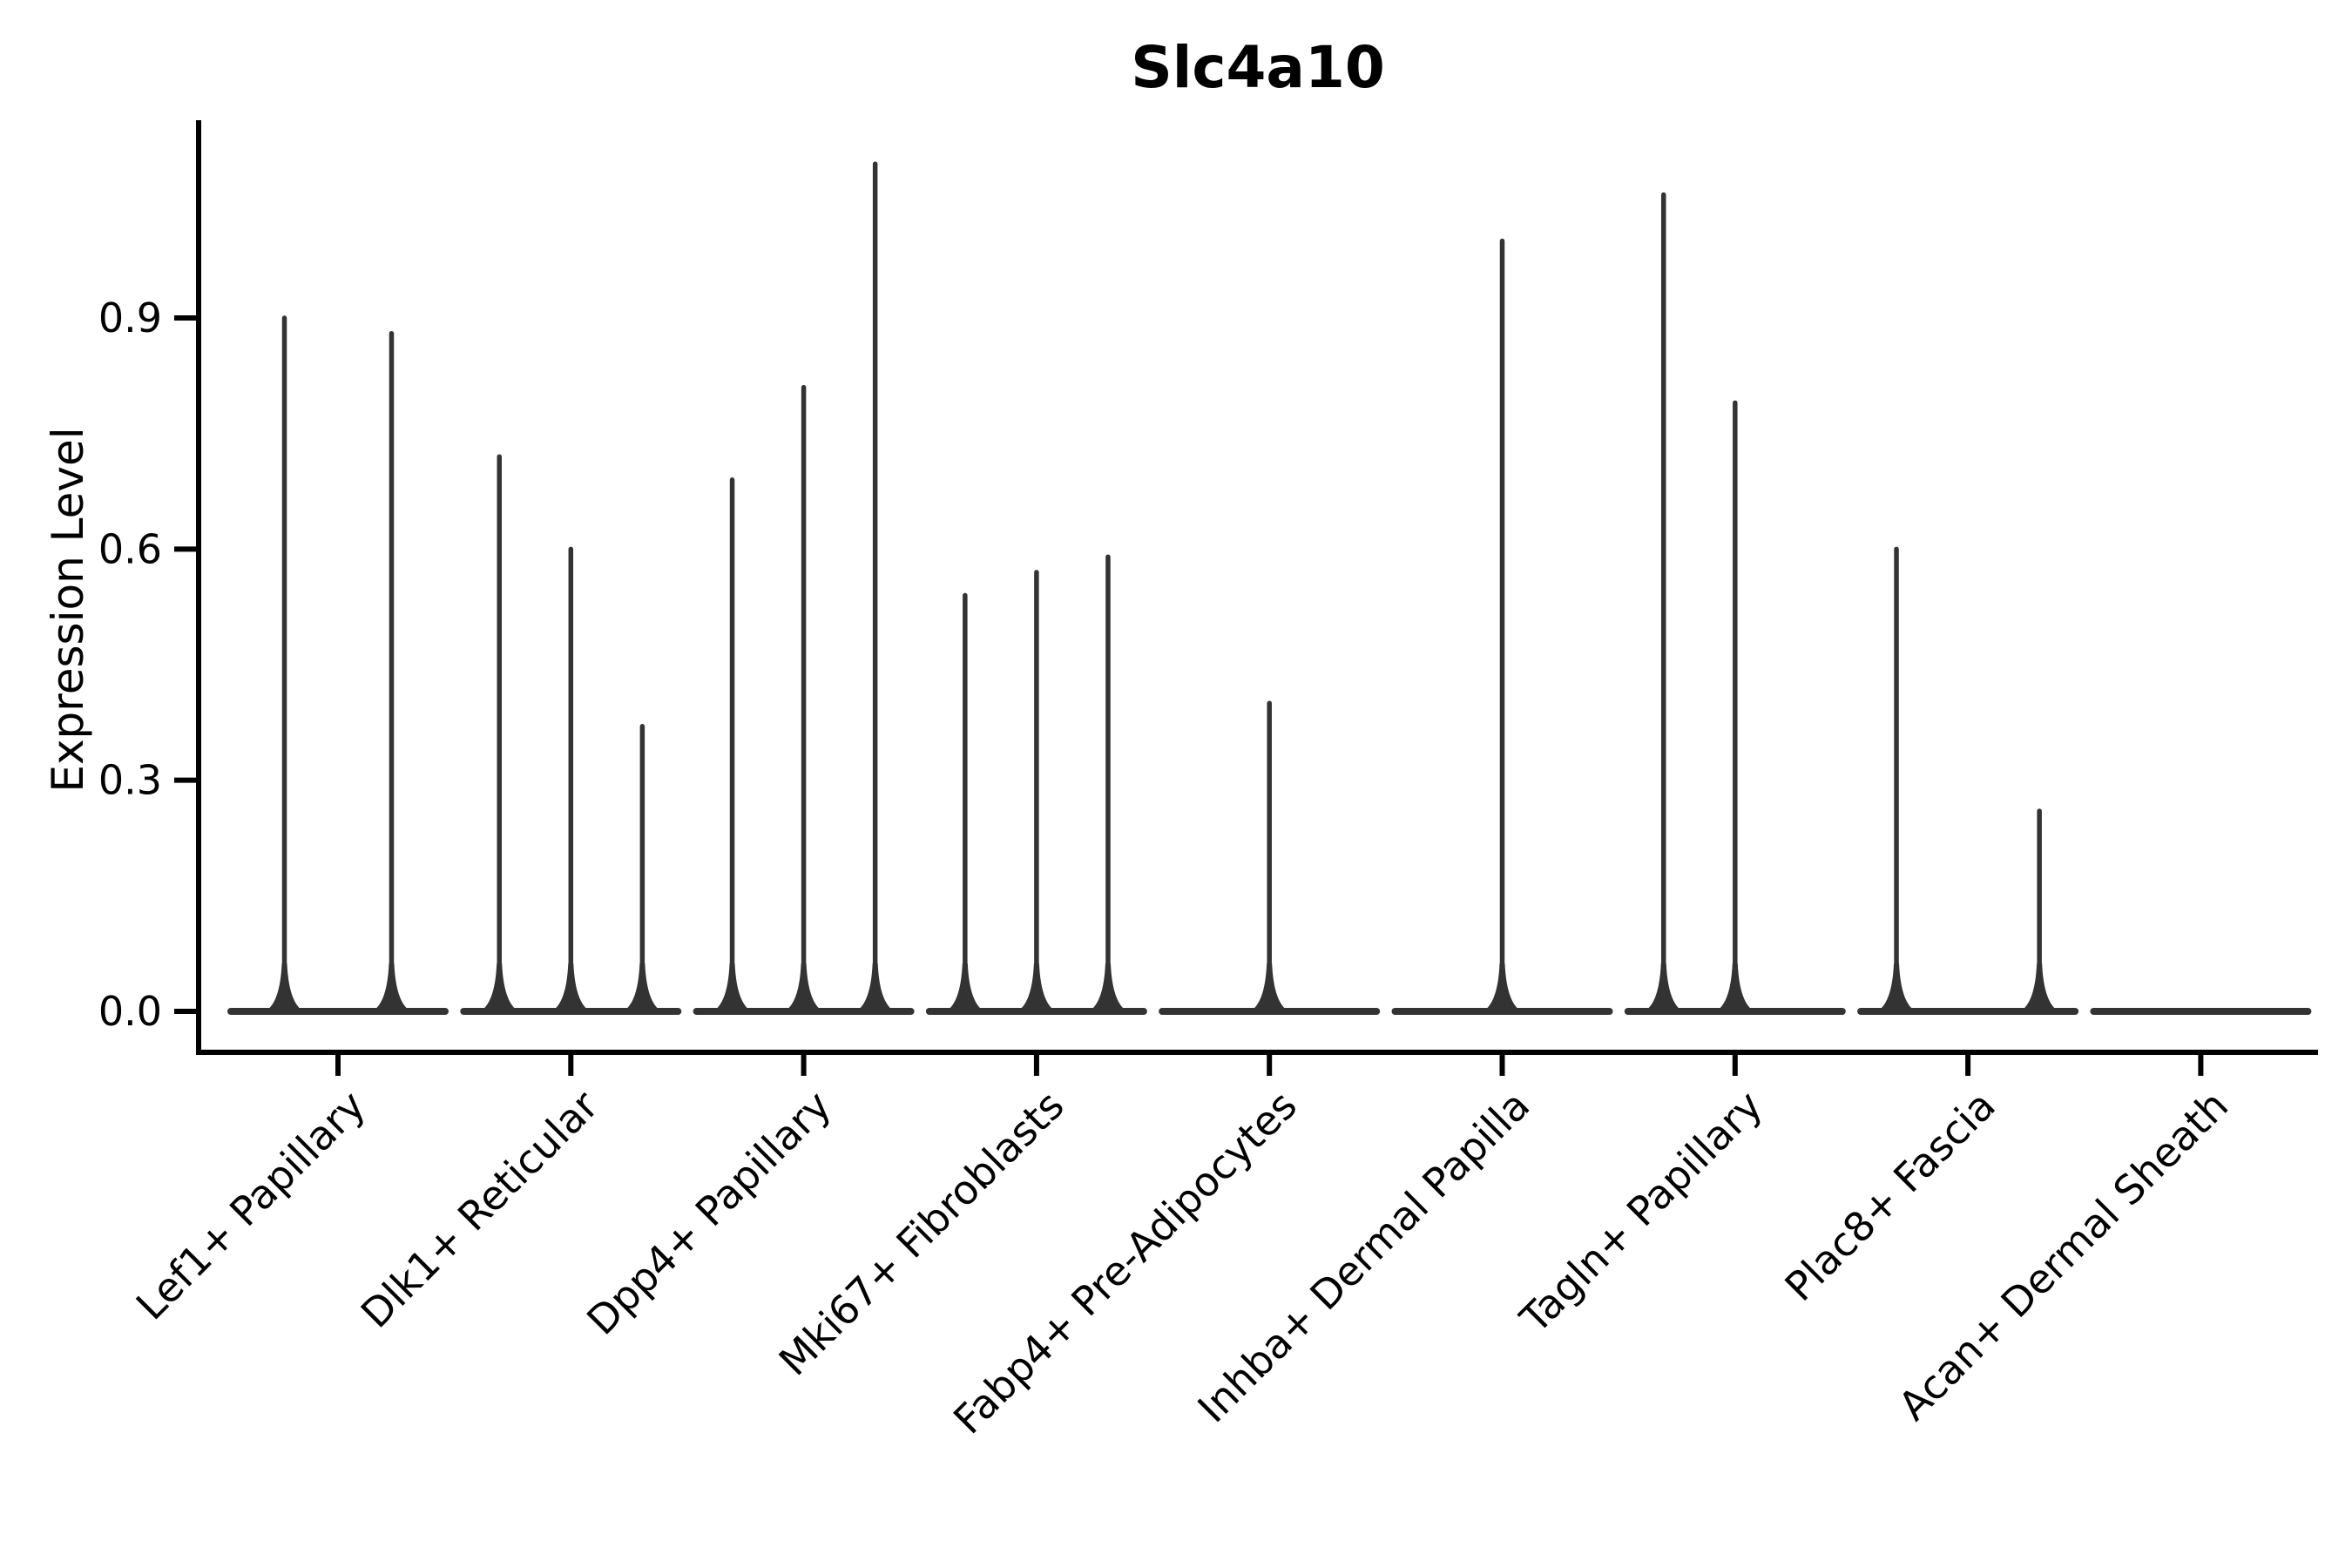 This screenshot has height=1568, width=2352. Describe the element at coordinates (709, 1213) in the screenshot. I see `x-tick-label: Dpp4+ Papillary` at that location.